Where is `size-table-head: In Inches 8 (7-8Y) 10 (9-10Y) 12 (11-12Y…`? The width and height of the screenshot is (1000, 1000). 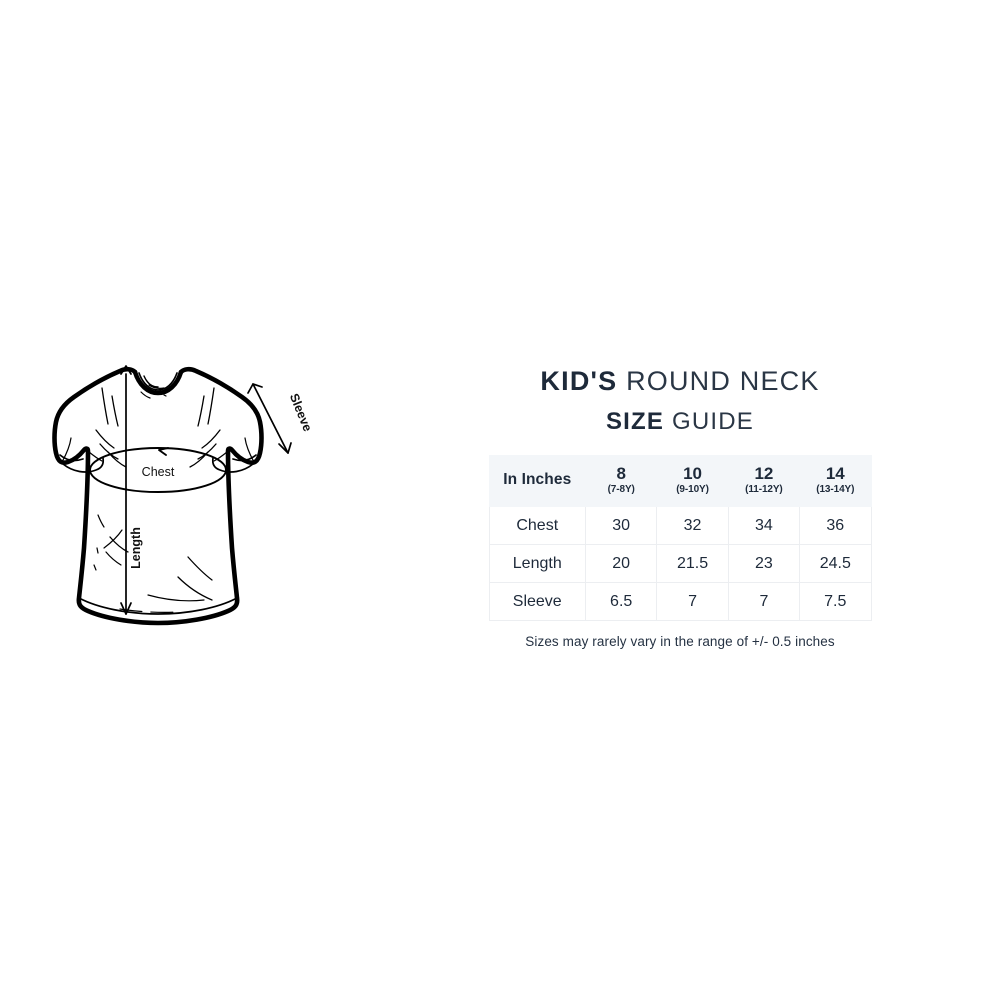 size-table-head: In Inches 8 (7-8Y) 10 (9-10Y) 12 (11-12Y… is located at coordinates (680, 481).